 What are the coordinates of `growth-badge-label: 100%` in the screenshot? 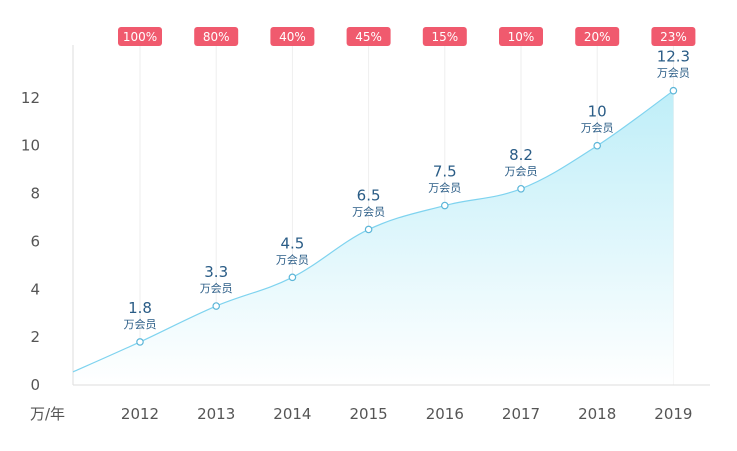 It's located at (140, 37).